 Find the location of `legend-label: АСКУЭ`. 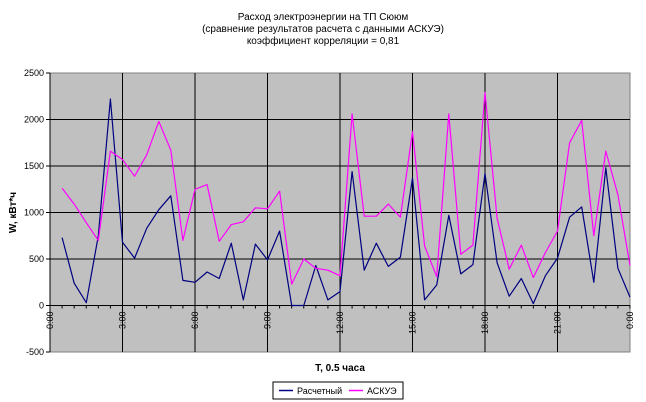

legend-label: АСКУЭ is located at coordinates (382, 391).